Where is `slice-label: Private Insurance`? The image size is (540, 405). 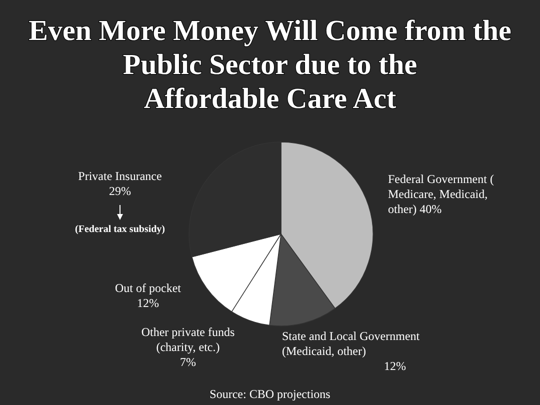 slice-label: Private Insurance is located at coordinates (120, 176).